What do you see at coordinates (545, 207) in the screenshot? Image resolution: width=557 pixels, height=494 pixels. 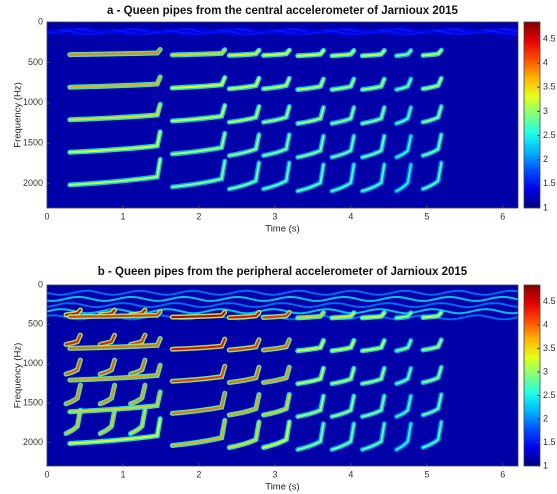 I see `colorbar-tick-label: 1` at bounding box center [545, 207].